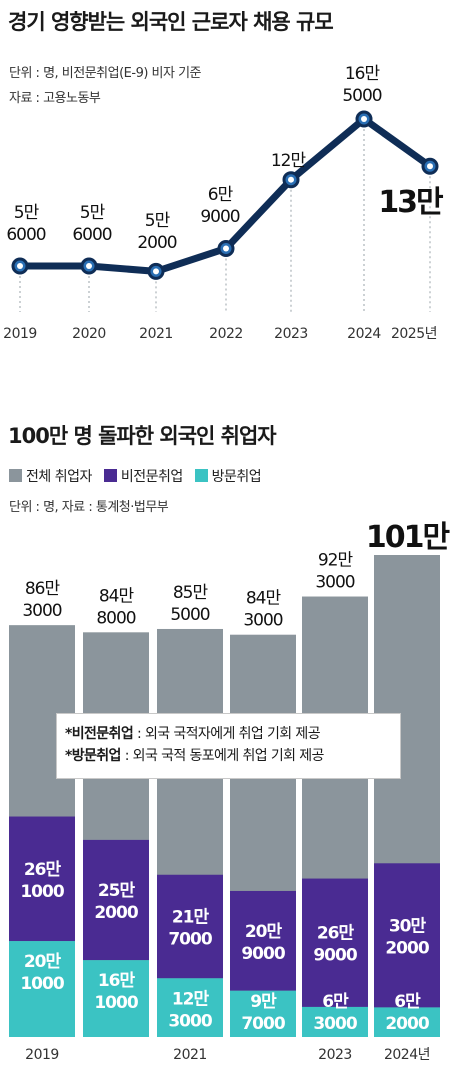  I want to click on bar-x-tick-label: 2021, so click(190, 1055).